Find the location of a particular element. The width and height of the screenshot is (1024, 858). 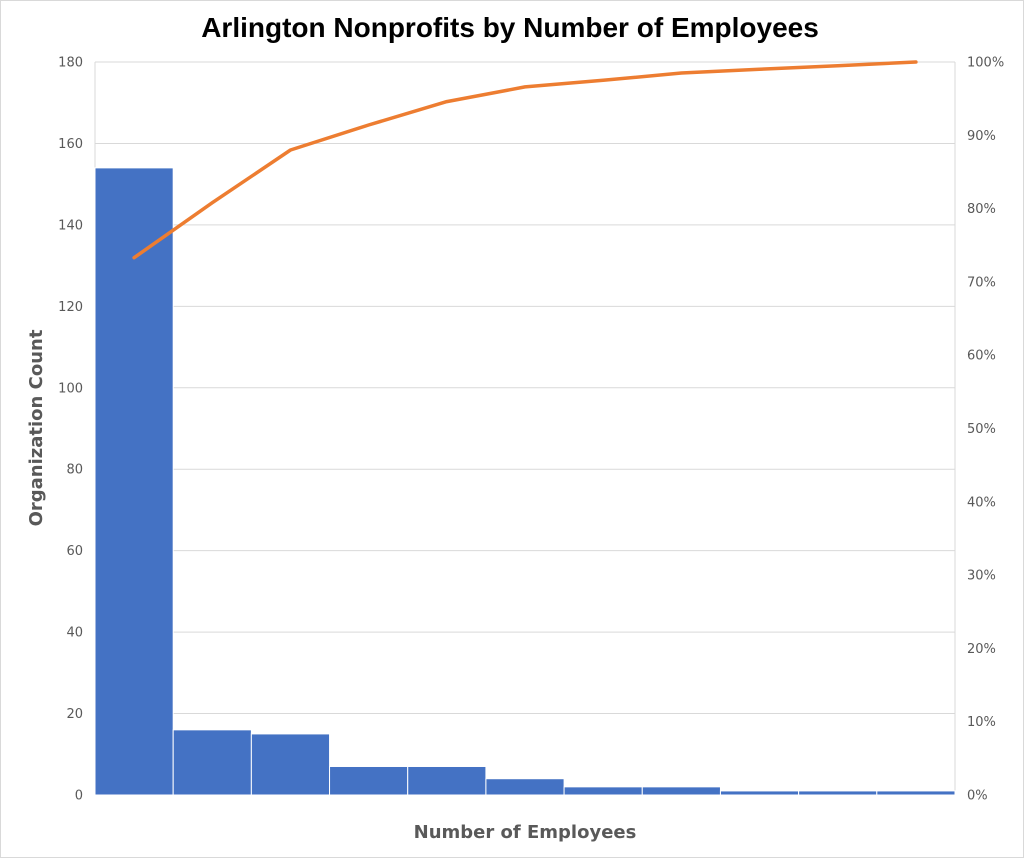

y-tick-label: 180 is located at coordinates (70, 63).